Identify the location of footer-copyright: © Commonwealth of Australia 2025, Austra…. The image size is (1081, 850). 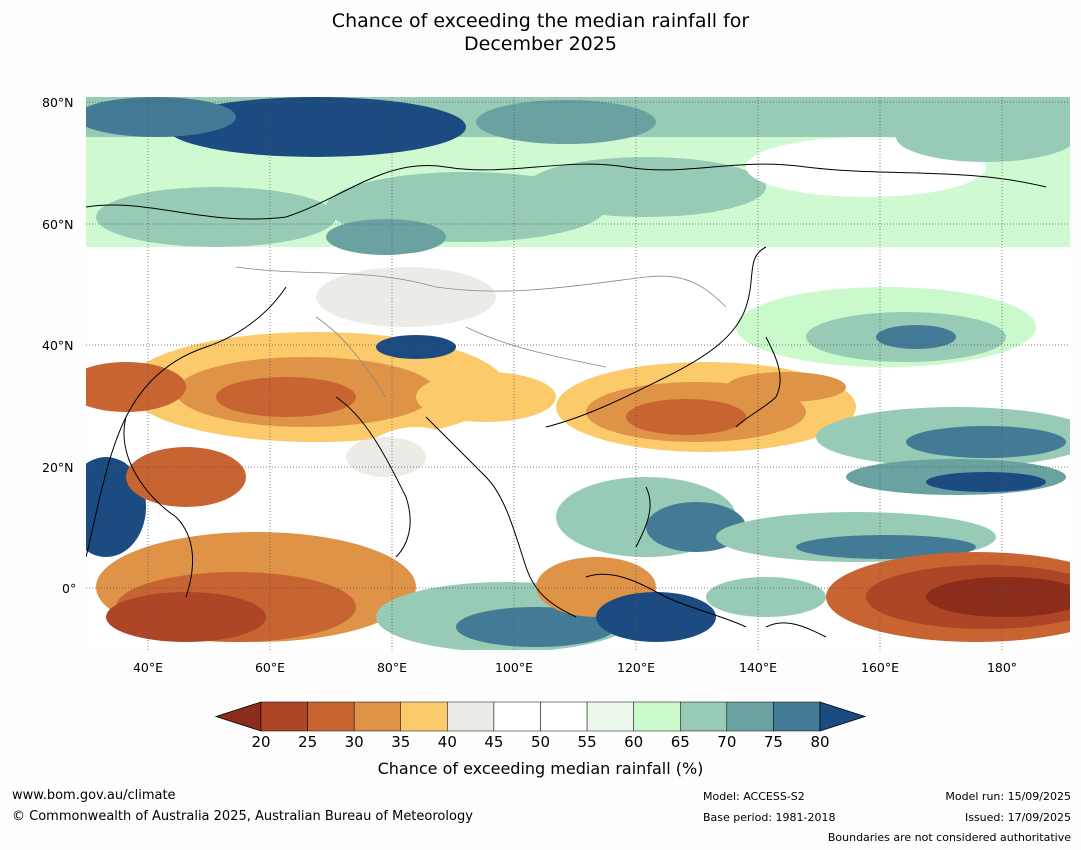
(242, 816).